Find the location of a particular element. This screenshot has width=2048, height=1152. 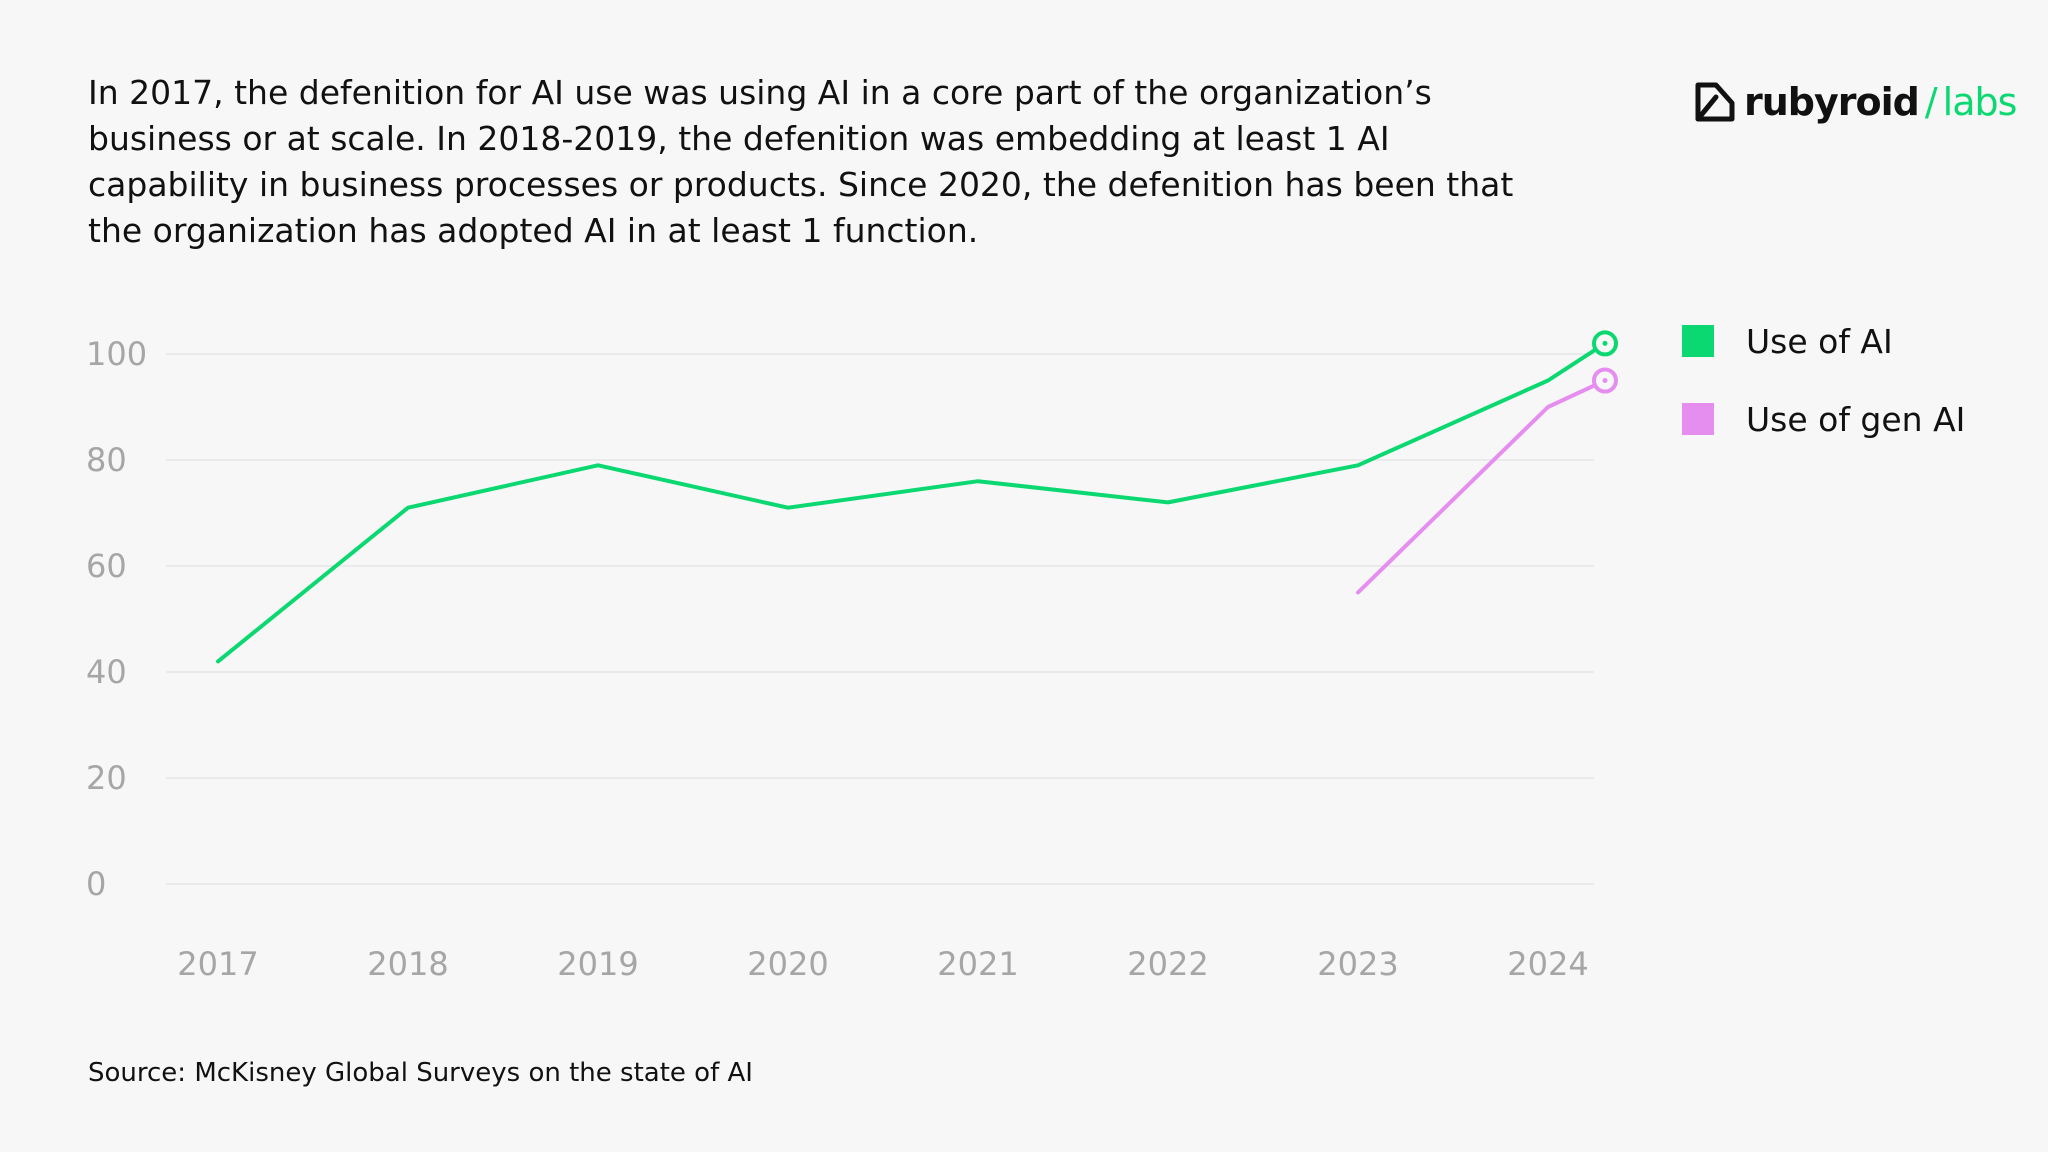

logo-text-labs: labs is located at coordinates (1980, 102).